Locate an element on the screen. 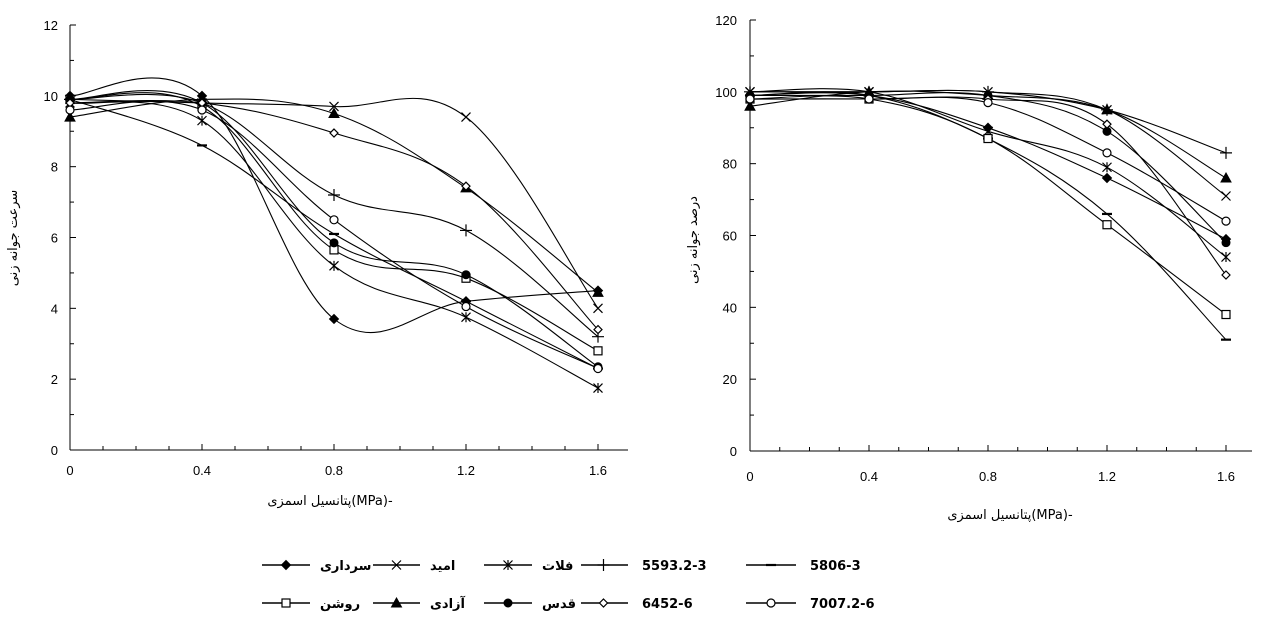 The image size is (1282, 635). data-point-s8-p3 is located at coordinates (334, 243).